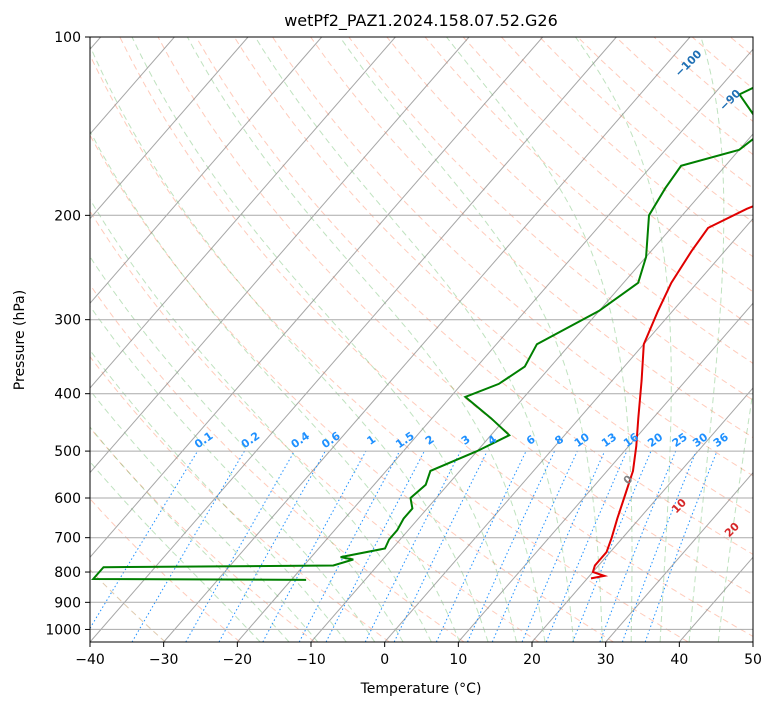  Describe the element at coordinates (753, 660) in the screenshot. I see `x-tick-label: 50` at that location.